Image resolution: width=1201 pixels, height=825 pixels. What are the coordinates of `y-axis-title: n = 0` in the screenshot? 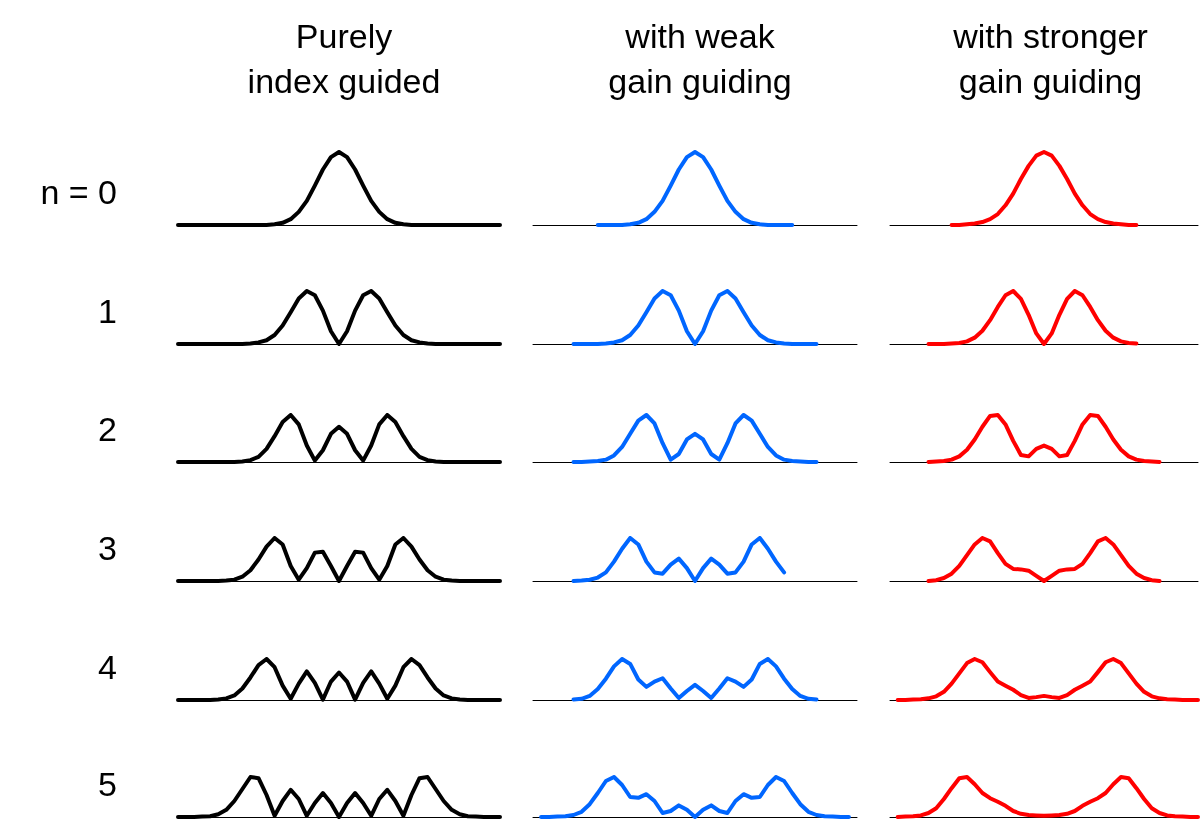 It's located at (78, 192).